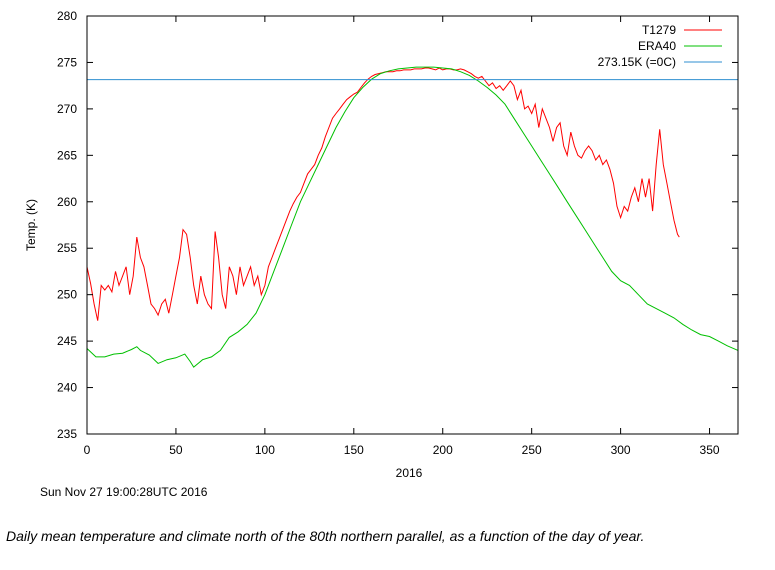 The height and width of the screenshot is (570, 775). What do you see at coordinates (176, 450) in the screenshot?
I see `x-tick-label: 50` at bounding box center [176, 450].